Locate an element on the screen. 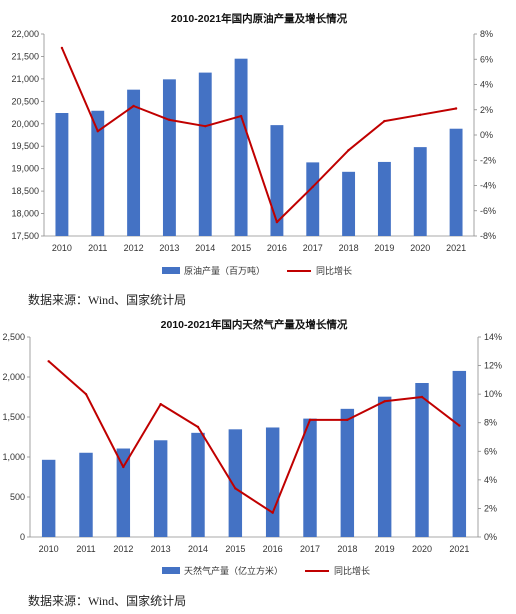 This screenshot has height=614, width=516. left-tick-label: 18,000 is located at coordinates (25, 214).